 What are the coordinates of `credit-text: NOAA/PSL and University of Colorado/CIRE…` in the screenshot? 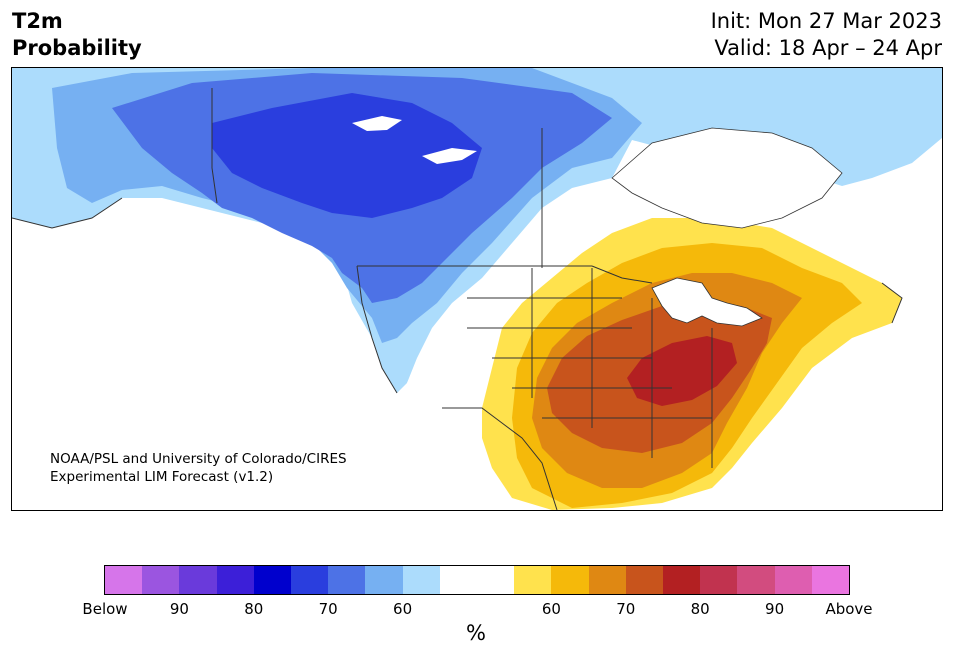 It's located at (198, 468).